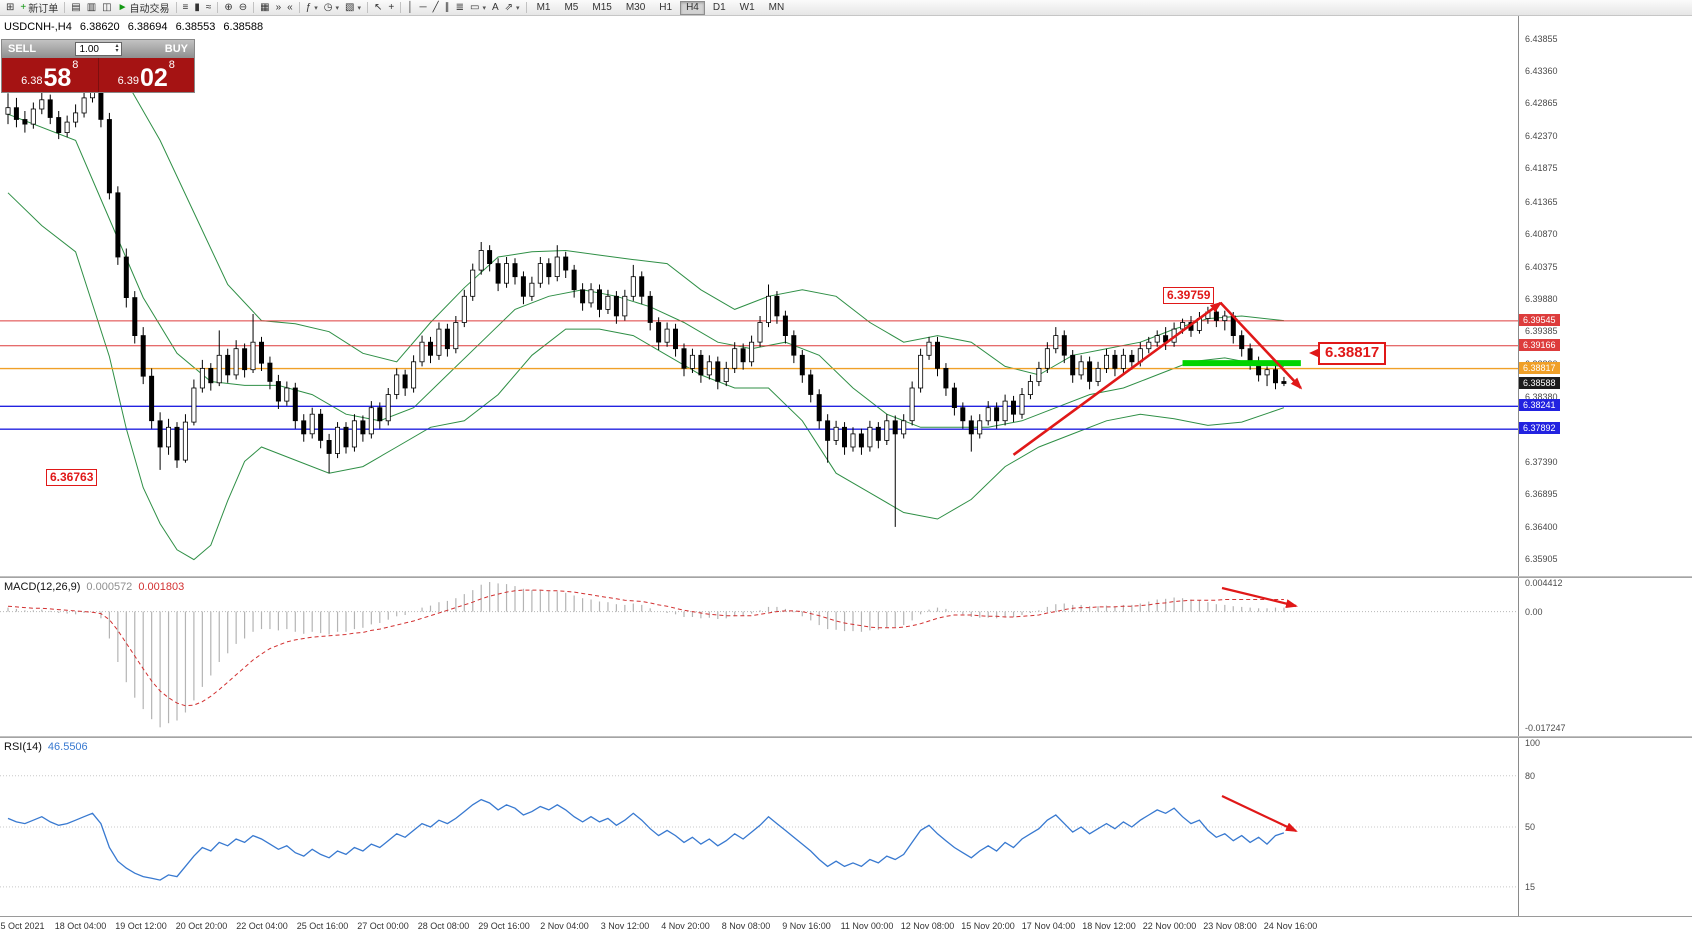  What do you see at coordinates (543, 7) in the screenshot?
I see `timeframe-m1: M1` at bounding box center [543, 7].